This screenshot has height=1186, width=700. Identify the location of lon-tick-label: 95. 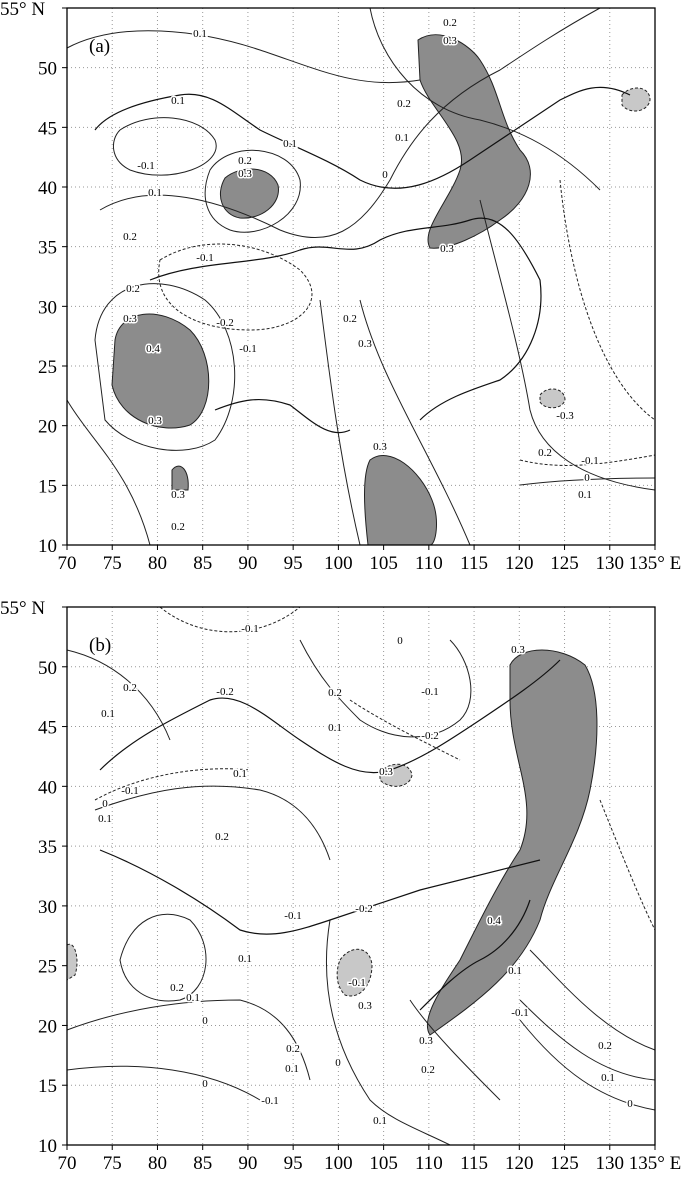
(293, 563).